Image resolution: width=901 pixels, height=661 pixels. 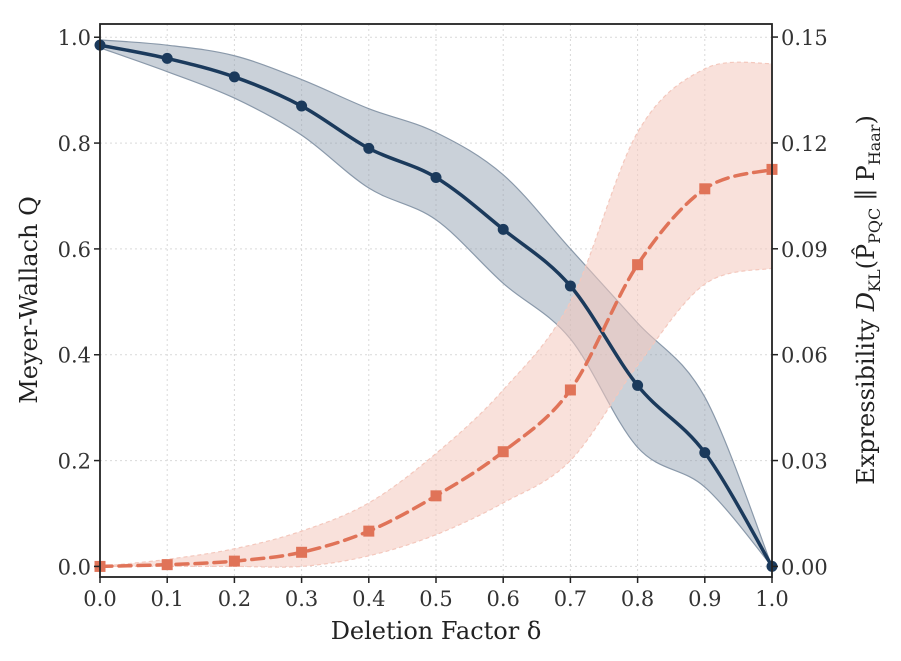 I want to click on x-tick-label: 0.3, so click(x=301, y=599).